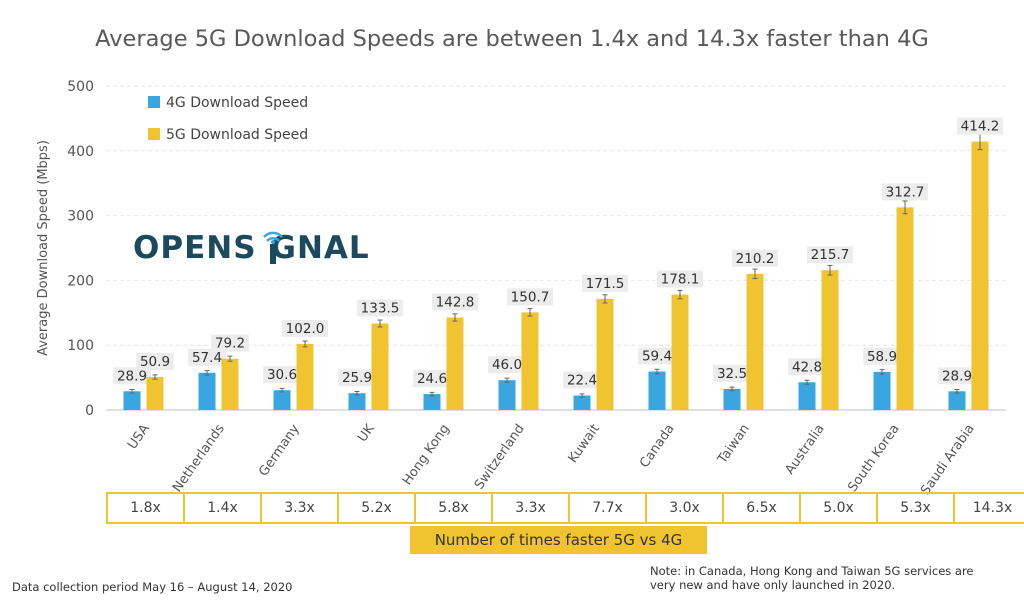  I want to click on y-tick-label: 100, so click(80, 346).